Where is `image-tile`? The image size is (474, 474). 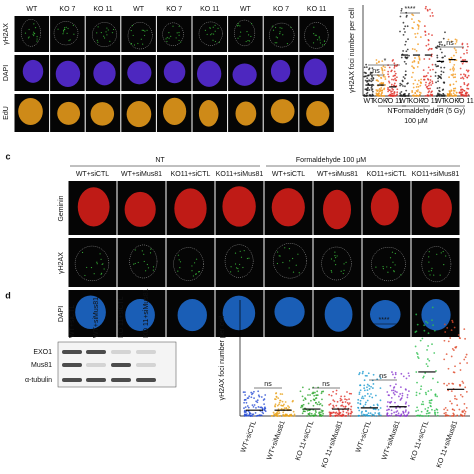
image-tile is located at coordinates (288, 262).